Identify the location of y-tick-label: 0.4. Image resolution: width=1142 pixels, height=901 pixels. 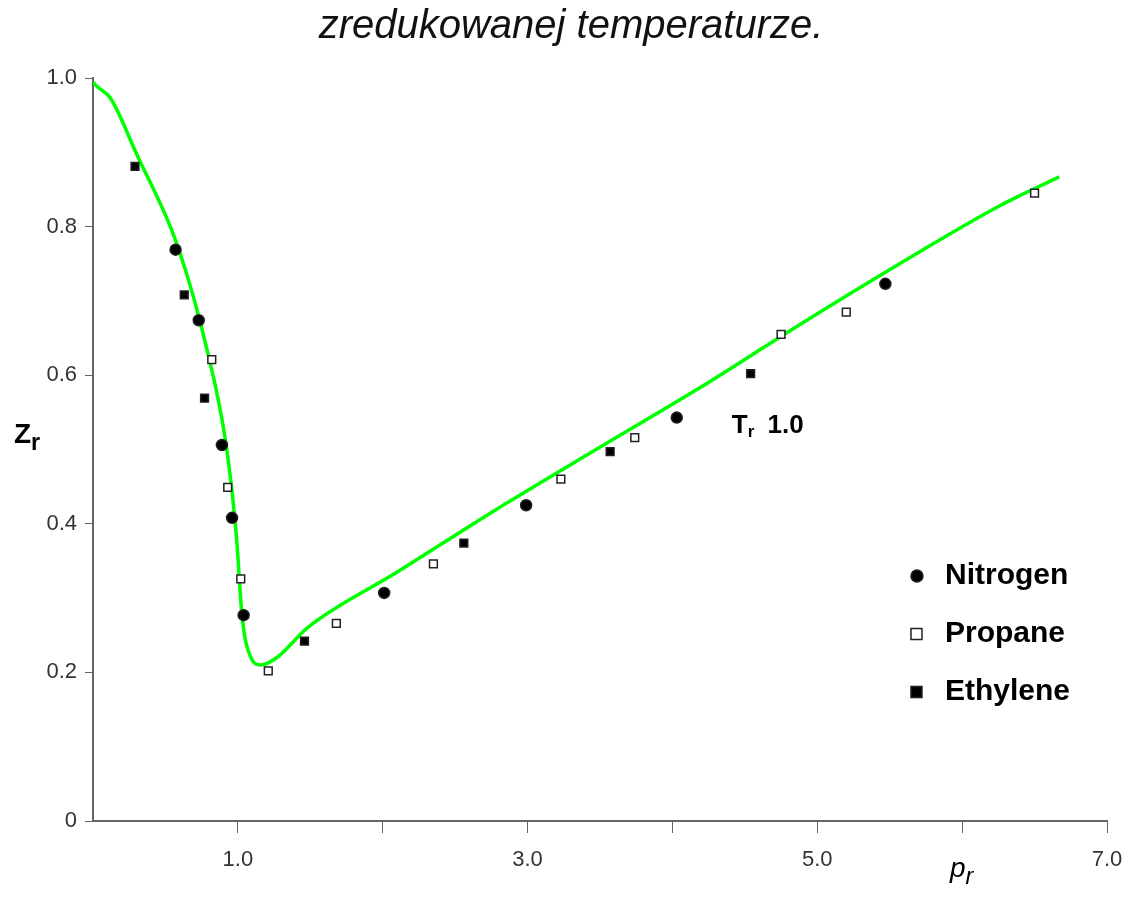
(61, 522).